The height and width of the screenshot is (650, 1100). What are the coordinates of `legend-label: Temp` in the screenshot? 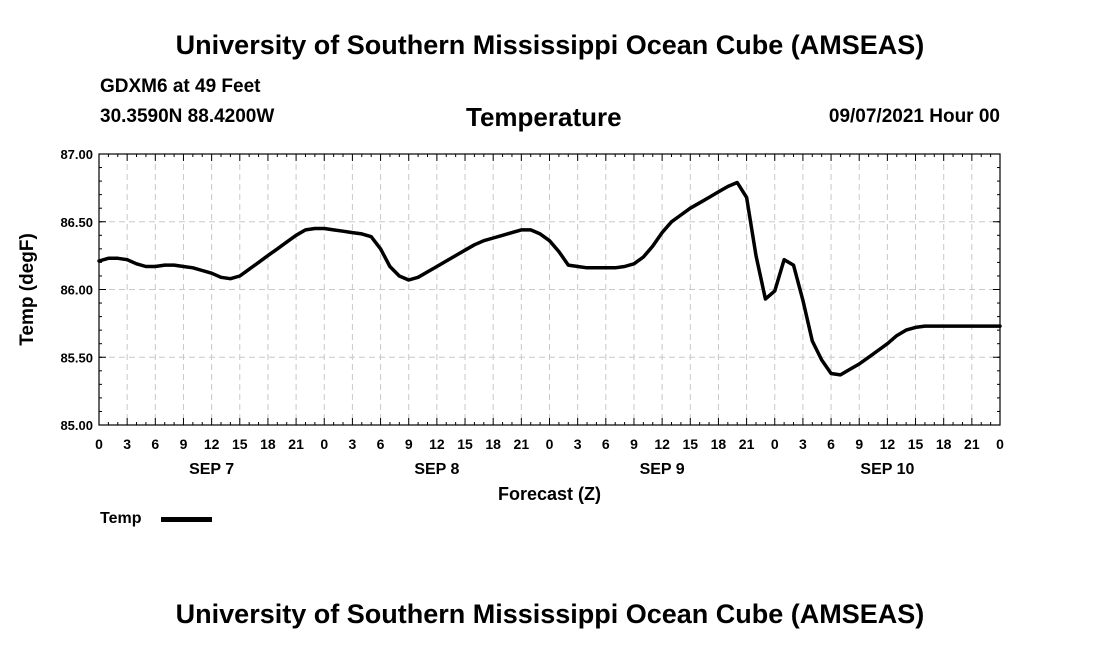 It's located at (121, 518).